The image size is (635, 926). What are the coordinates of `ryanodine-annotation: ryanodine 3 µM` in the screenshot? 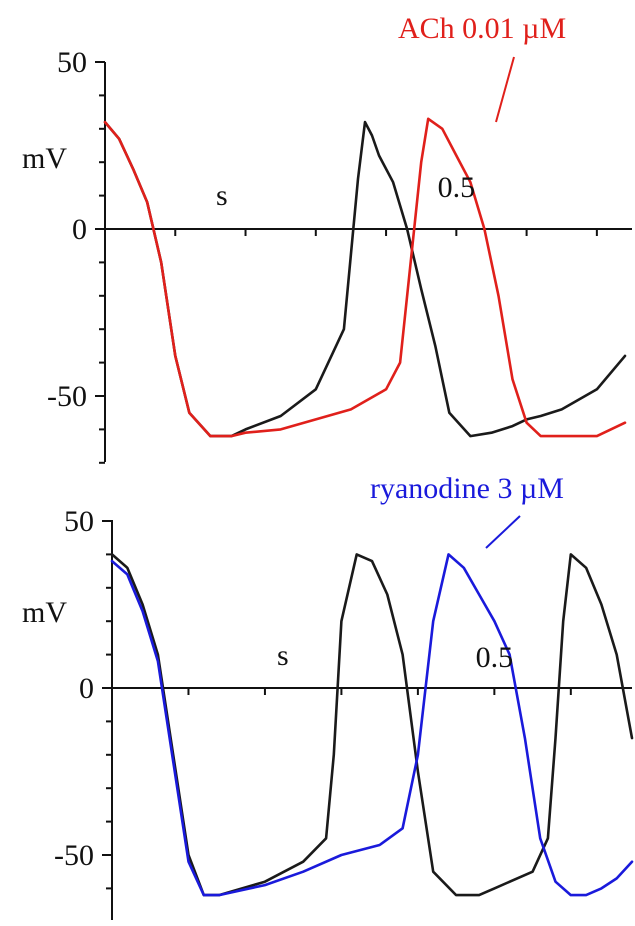 It's located at (467, 488).